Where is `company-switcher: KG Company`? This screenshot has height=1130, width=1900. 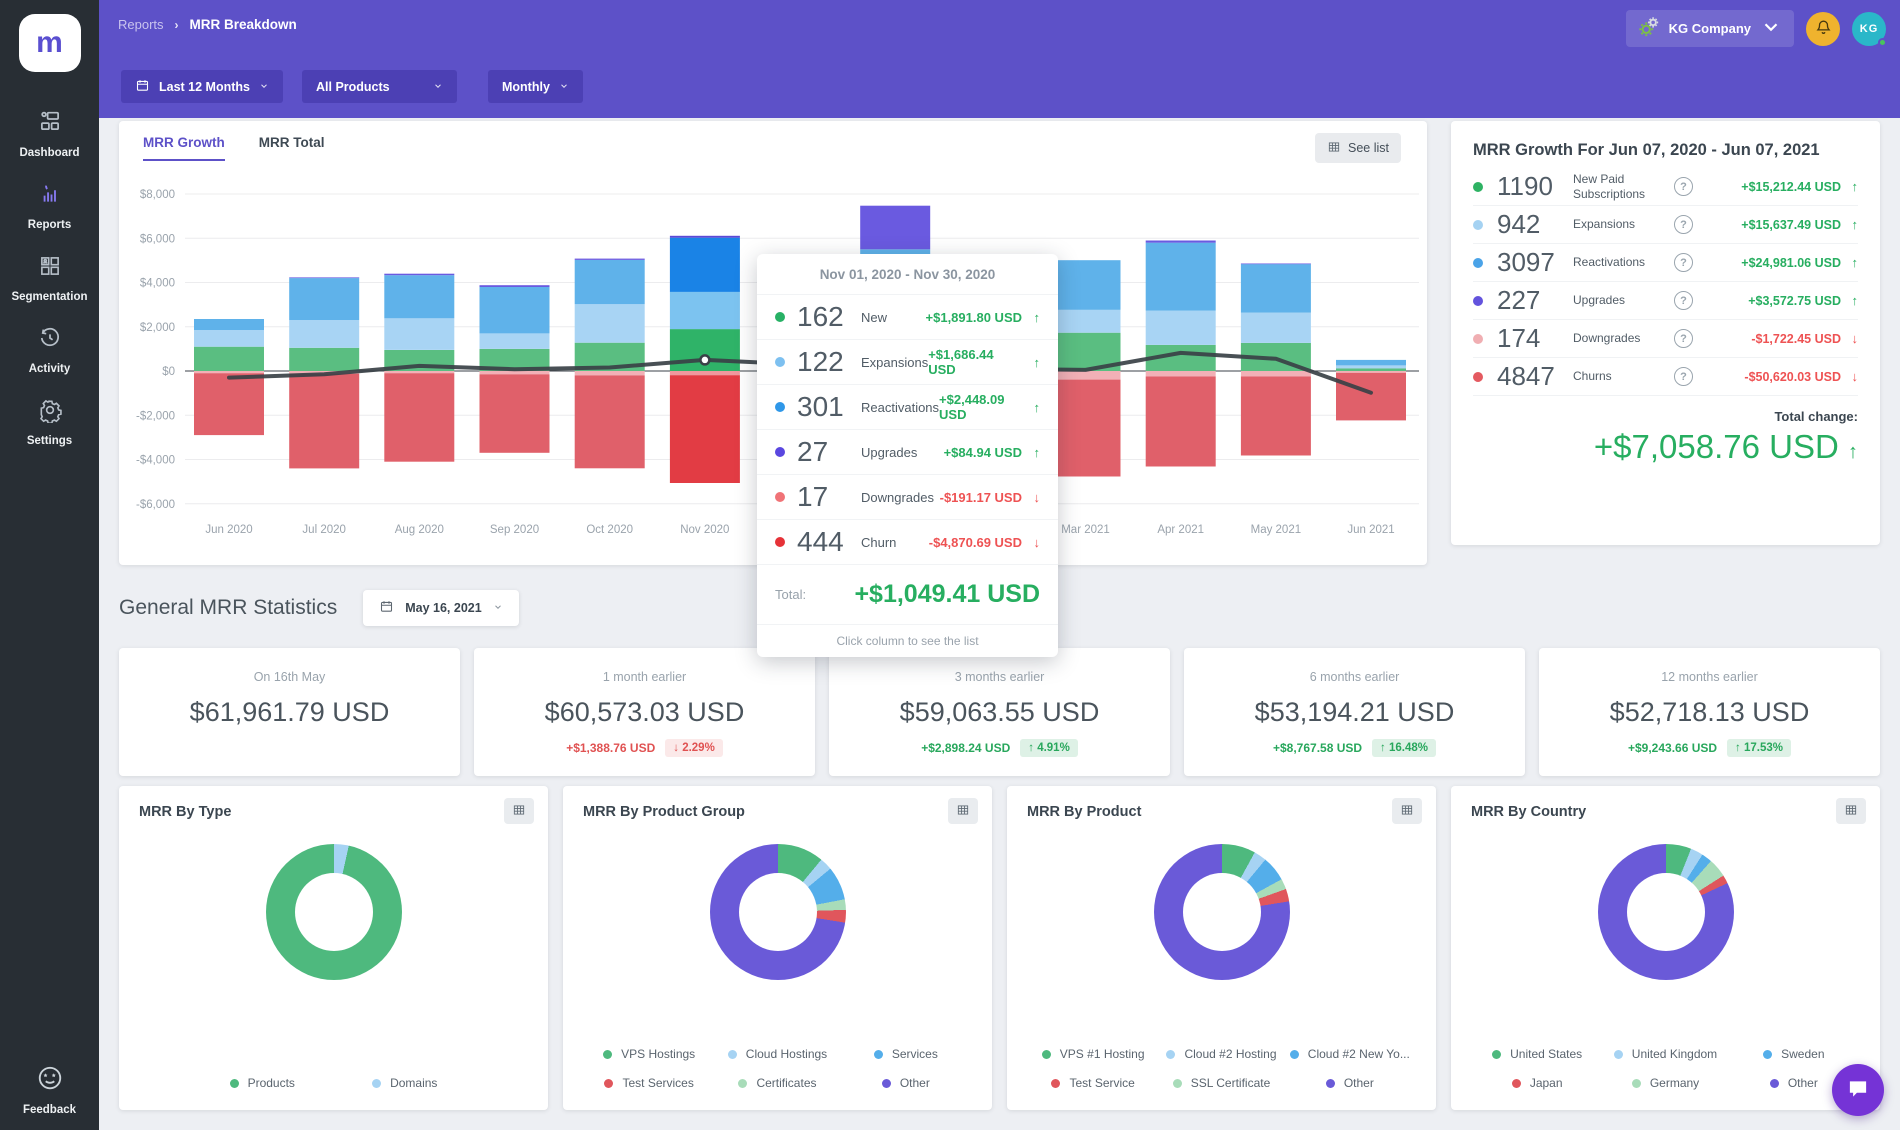 company-switcher: KG Company is located at coordinates (1709, 28).